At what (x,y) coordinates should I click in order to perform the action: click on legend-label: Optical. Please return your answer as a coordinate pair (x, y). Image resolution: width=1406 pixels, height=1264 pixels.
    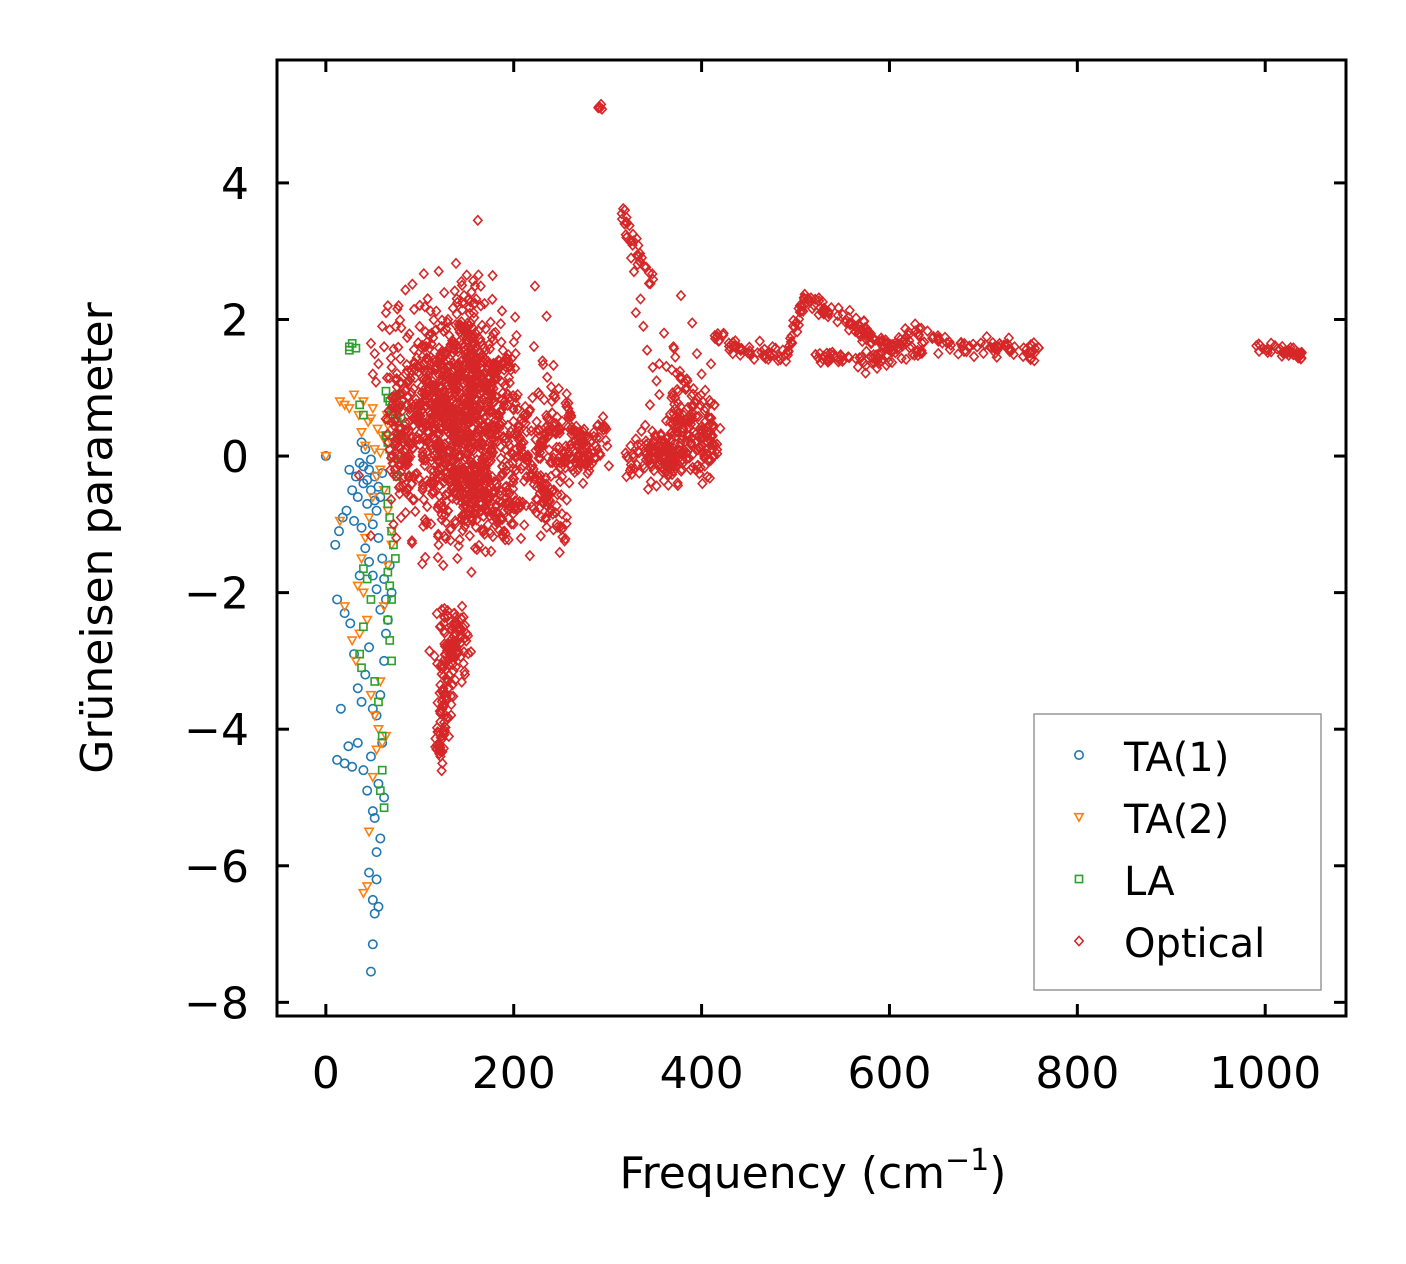
    Looking at the image, I should click on (1194, 944).